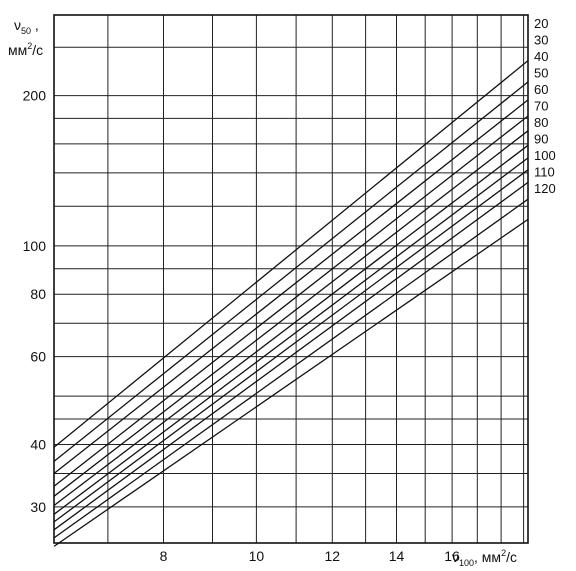  I want to click on y-tick-40: 40, so click(38, 445).